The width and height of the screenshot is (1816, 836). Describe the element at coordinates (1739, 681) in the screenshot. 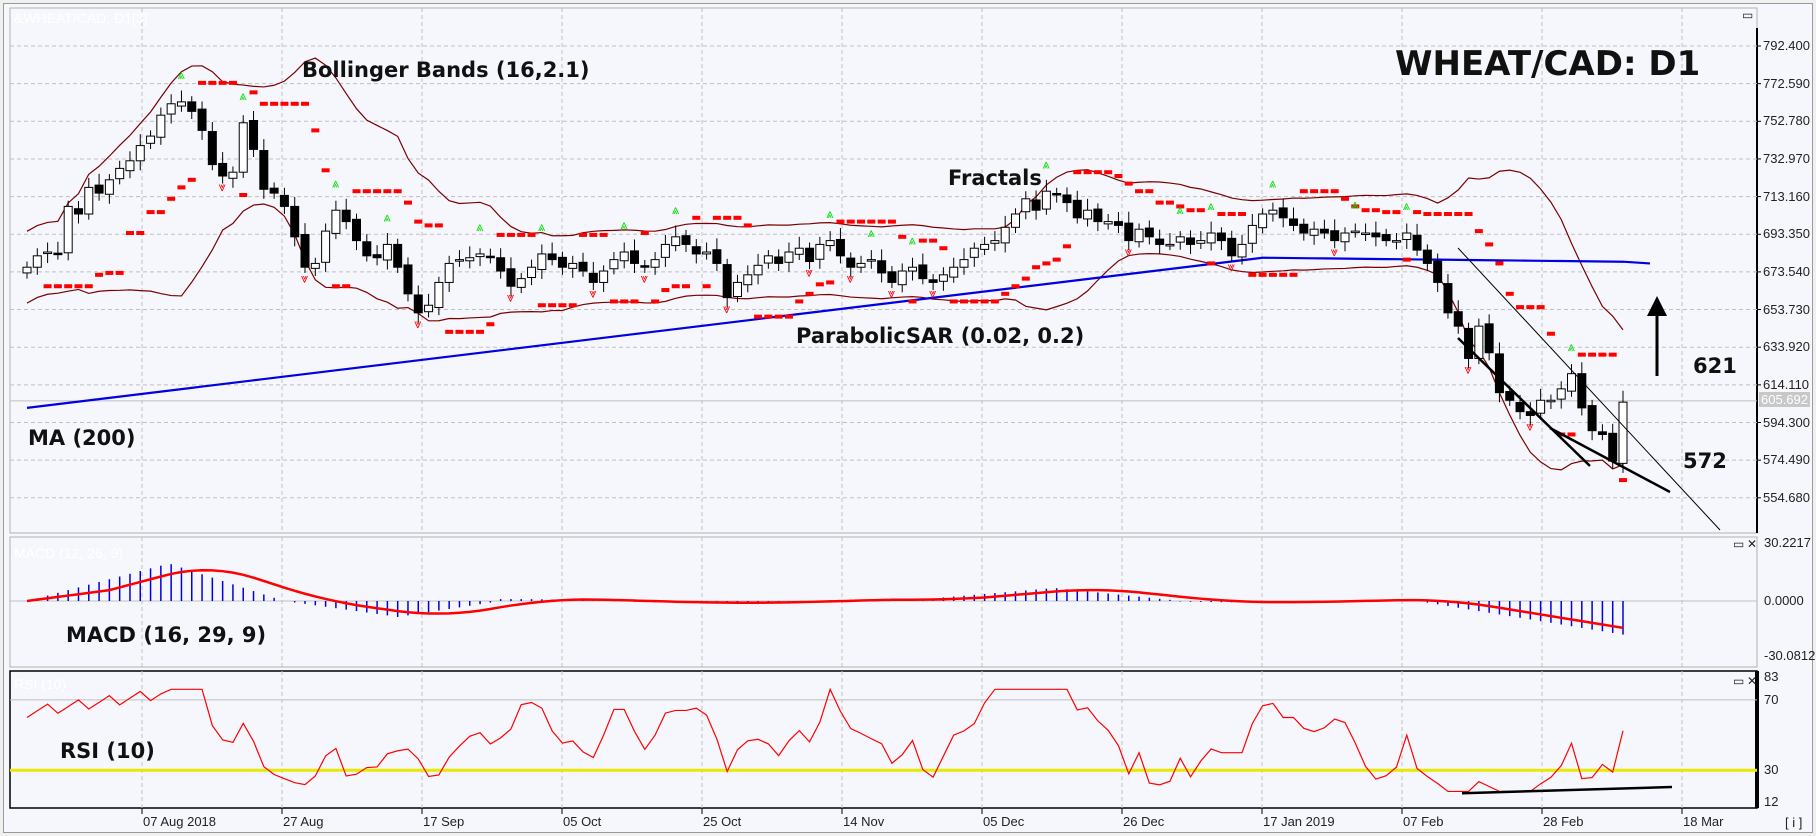

I see `rsi-maximize-icon: ▭` at that location.